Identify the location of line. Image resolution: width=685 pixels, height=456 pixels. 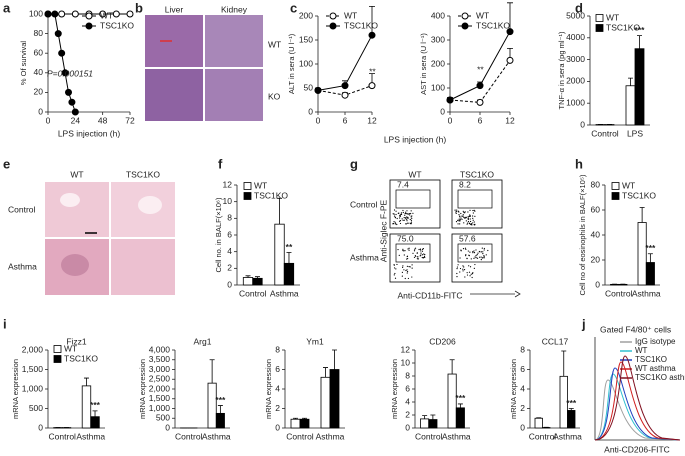
(62, 63).